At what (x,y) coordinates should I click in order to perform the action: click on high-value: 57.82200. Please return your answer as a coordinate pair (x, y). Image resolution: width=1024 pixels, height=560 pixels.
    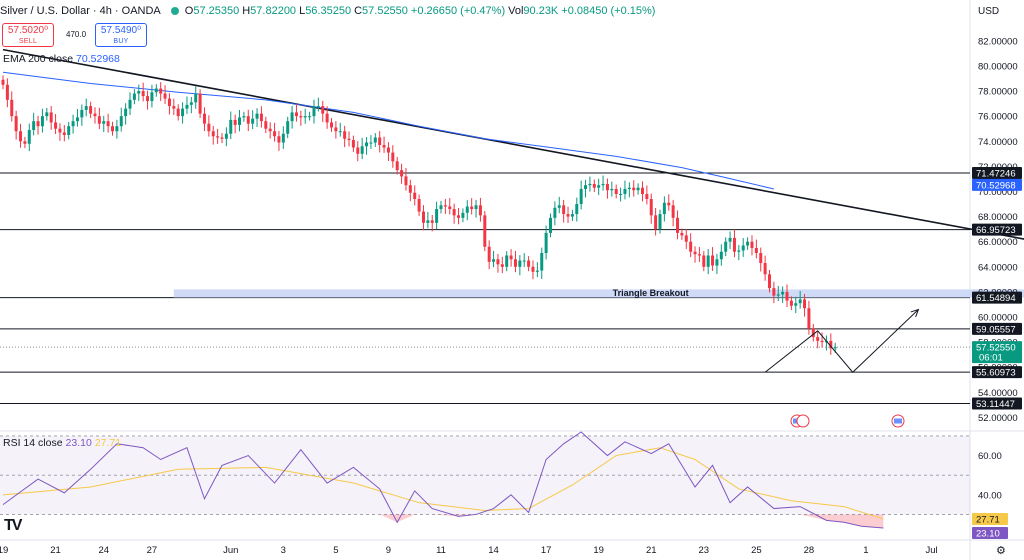
    Looking at the image, I should click on (273, 11).